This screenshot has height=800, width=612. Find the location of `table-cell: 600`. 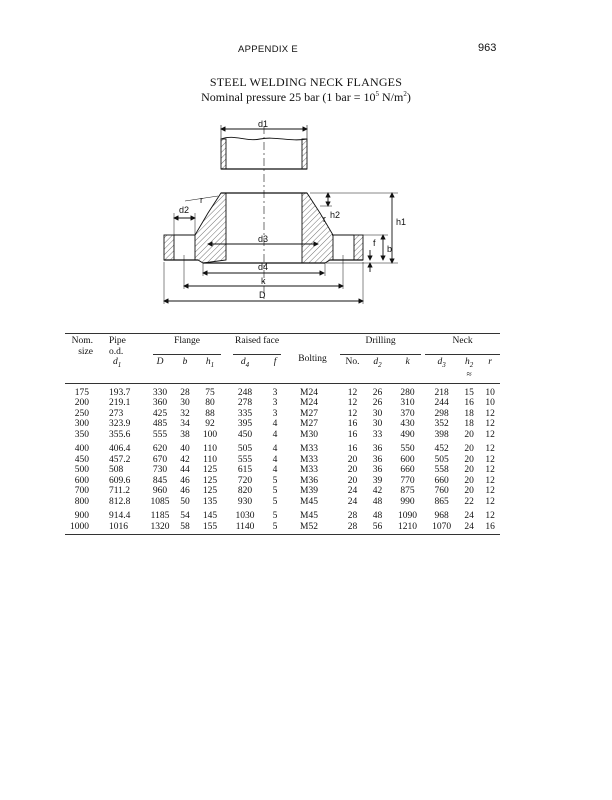

table-cell: 600 is located at coordinates (81, 480).